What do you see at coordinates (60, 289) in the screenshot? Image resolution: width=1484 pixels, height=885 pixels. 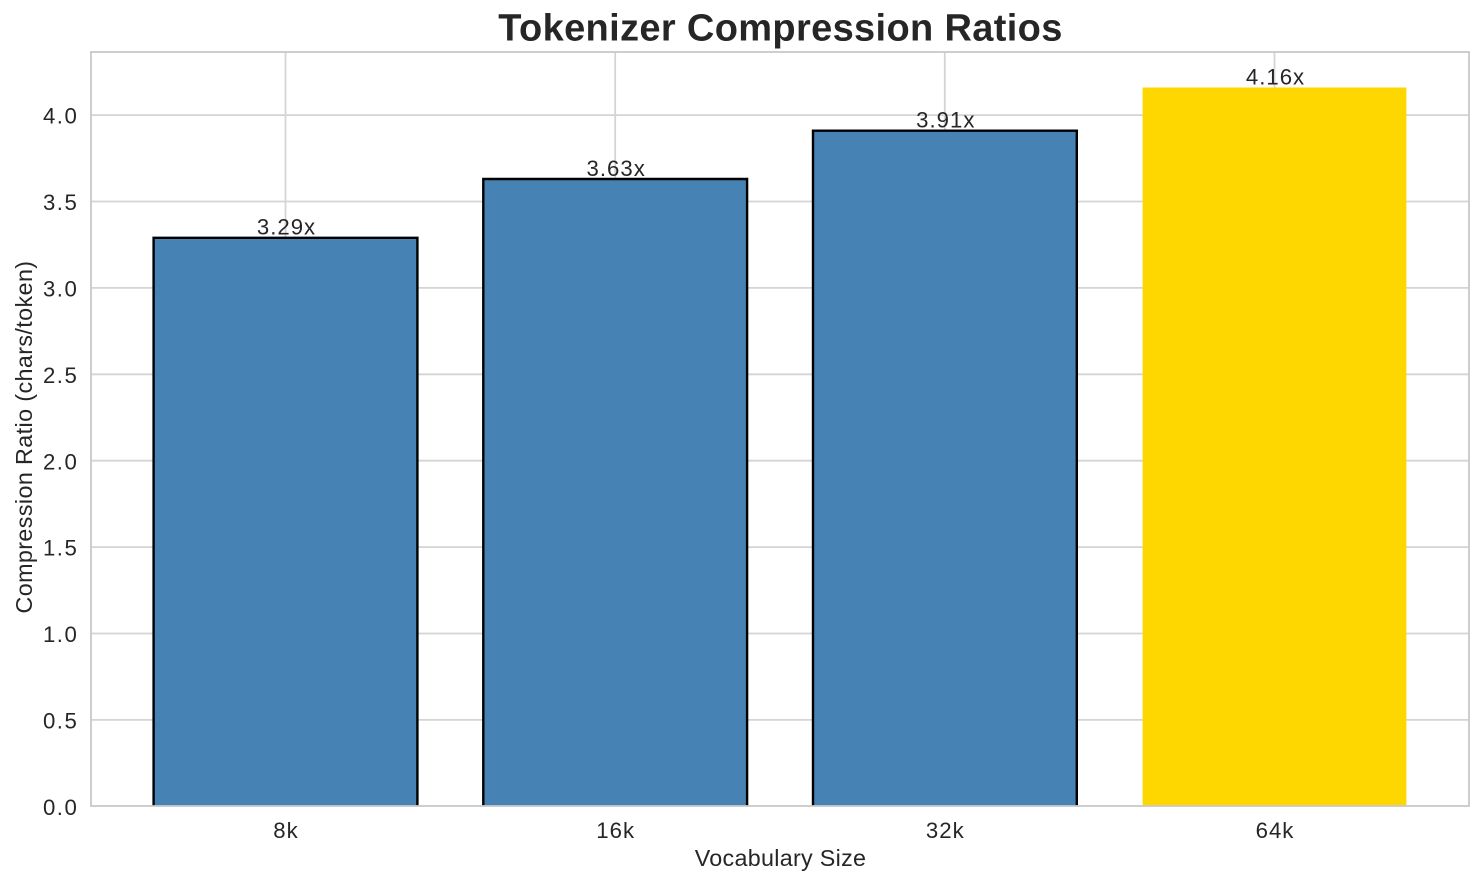 I see `svg-text: 3.0` at bounding box center [60, 289].